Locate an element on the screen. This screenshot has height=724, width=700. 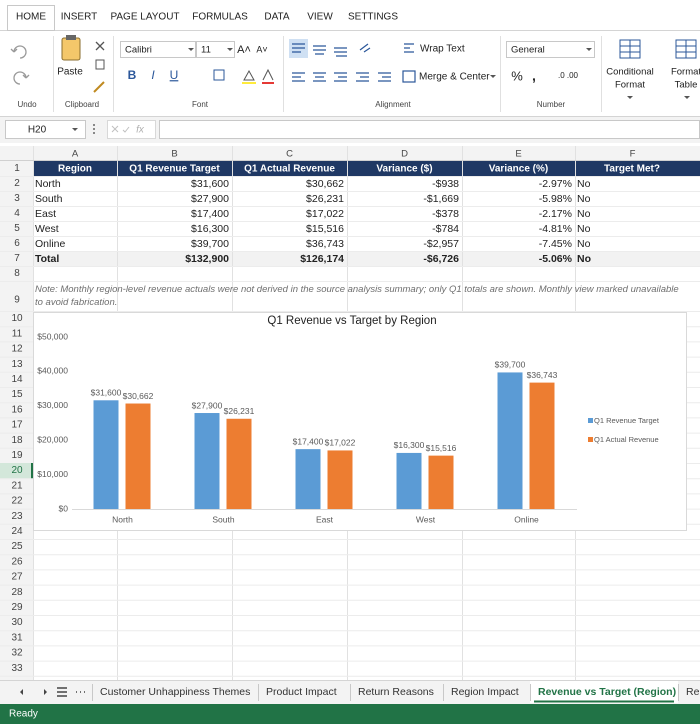
row-header: 11 is located at coordinates (17, 333).